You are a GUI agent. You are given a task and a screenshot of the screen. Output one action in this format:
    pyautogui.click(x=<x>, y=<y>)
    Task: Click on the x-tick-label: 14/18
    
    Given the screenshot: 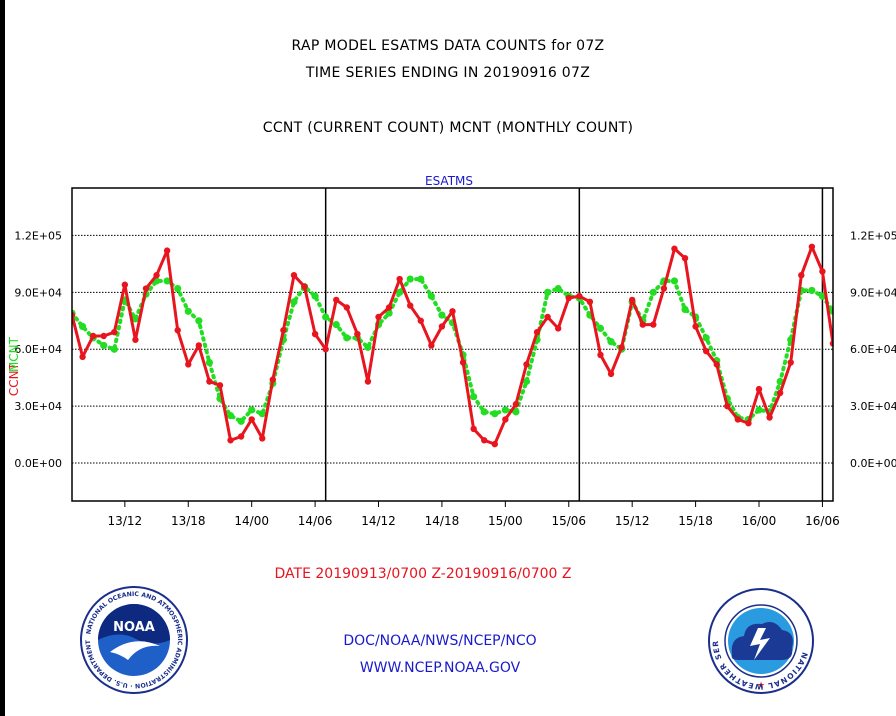 What is the action you would take?
    pyautogui.click(x=442, y=521)
    